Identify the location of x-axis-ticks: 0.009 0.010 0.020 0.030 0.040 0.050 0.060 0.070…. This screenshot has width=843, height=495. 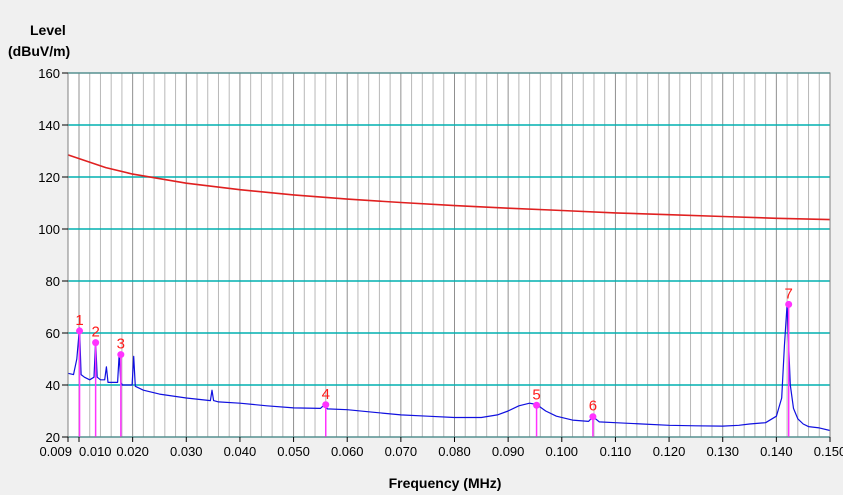
(441, 448).